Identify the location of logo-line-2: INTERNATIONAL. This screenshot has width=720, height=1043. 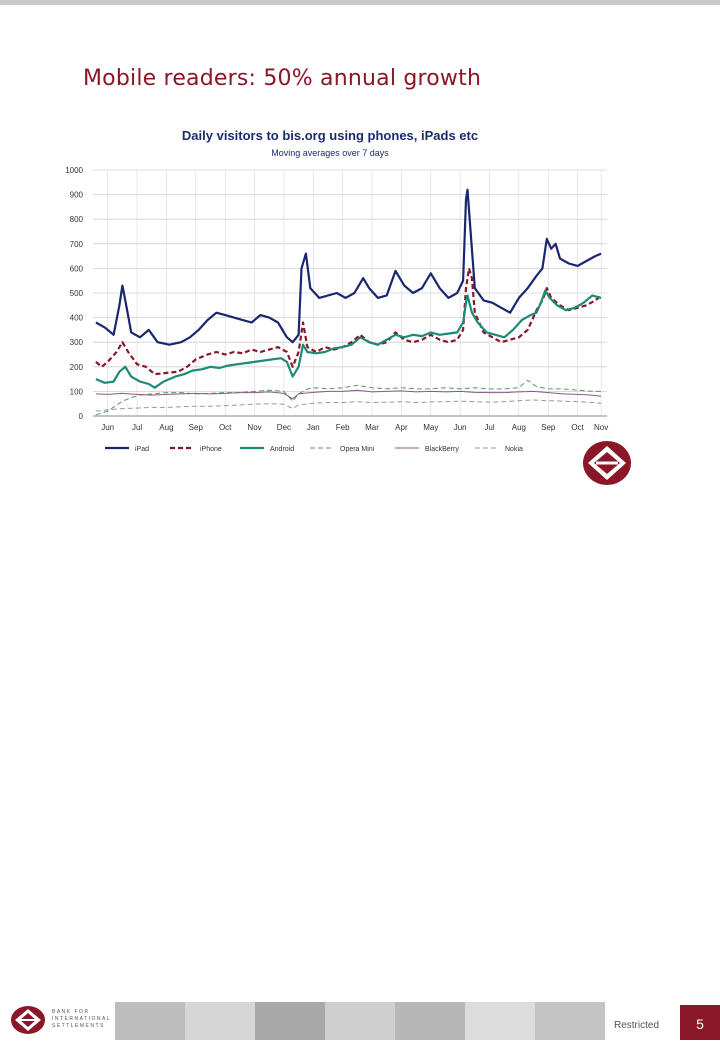
(82, 1019).